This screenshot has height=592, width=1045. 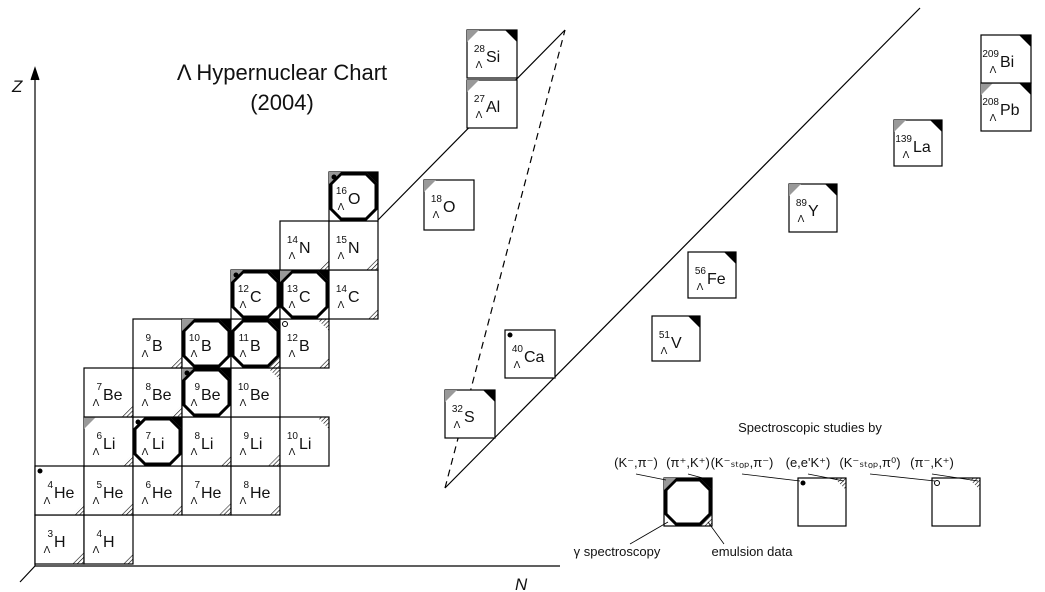 I want to click on nuclide-cell: 8 Λ Be, so click(x=157, y=392).